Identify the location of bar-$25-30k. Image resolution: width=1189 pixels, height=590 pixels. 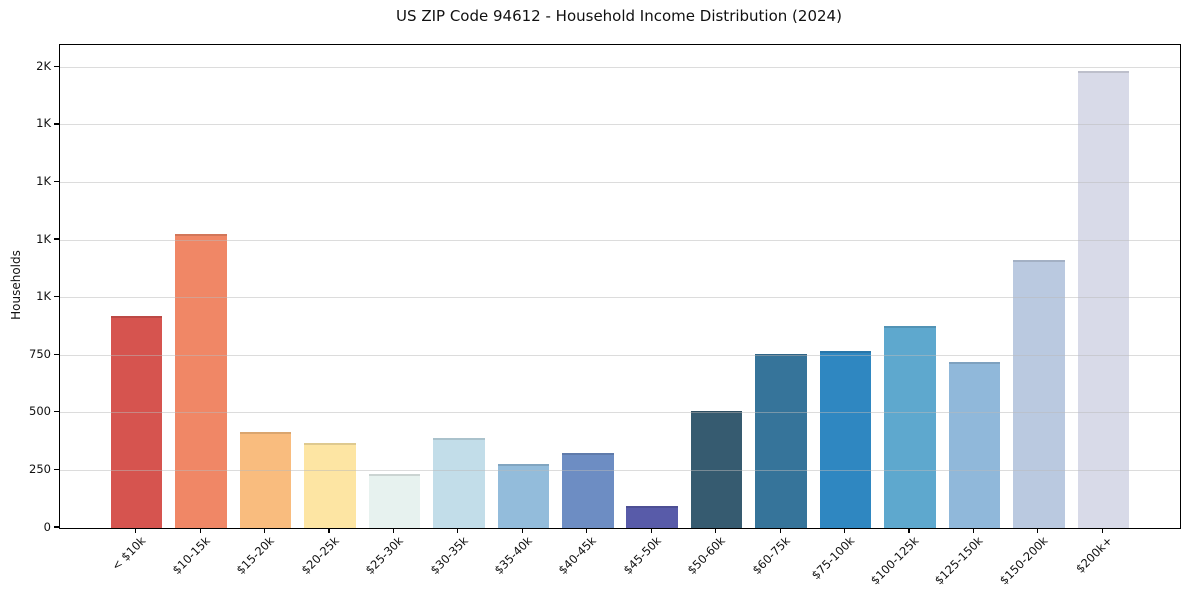
(394, 501).